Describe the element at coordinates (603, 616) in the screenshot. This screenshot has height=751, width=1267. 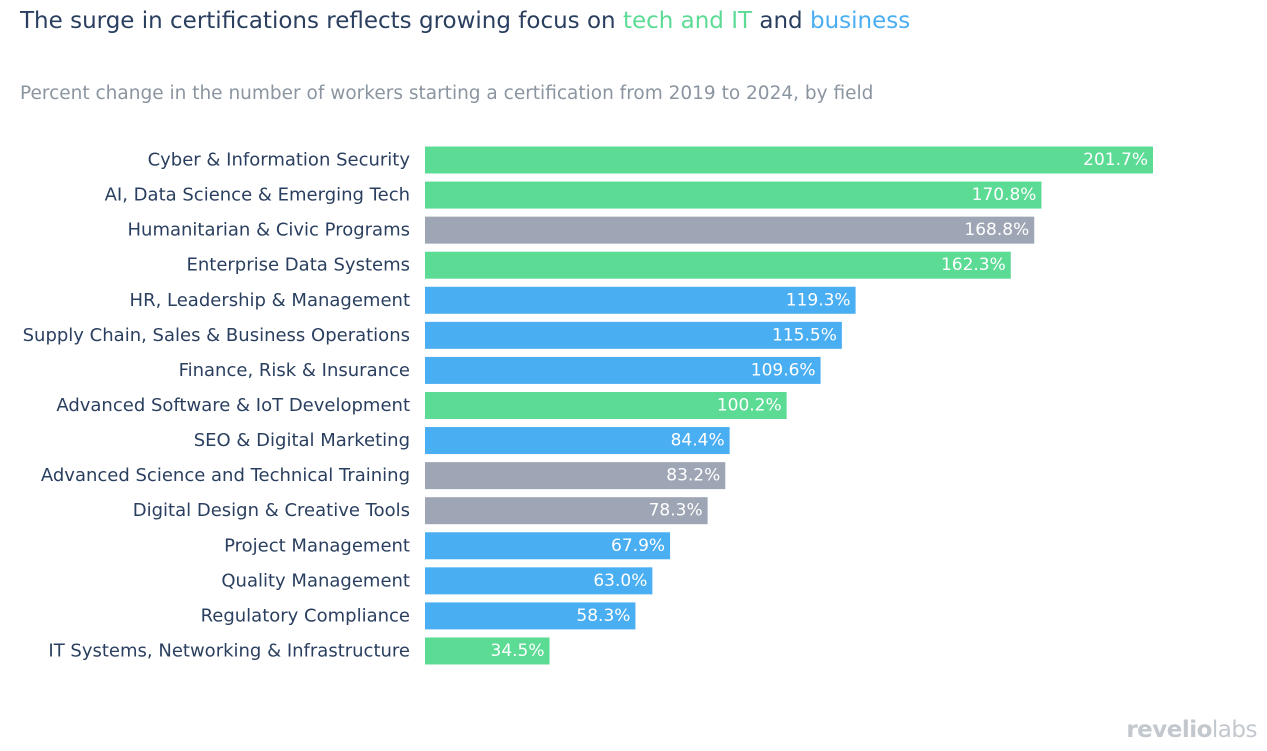
I see `value-label-14: 58.3%` at that location.